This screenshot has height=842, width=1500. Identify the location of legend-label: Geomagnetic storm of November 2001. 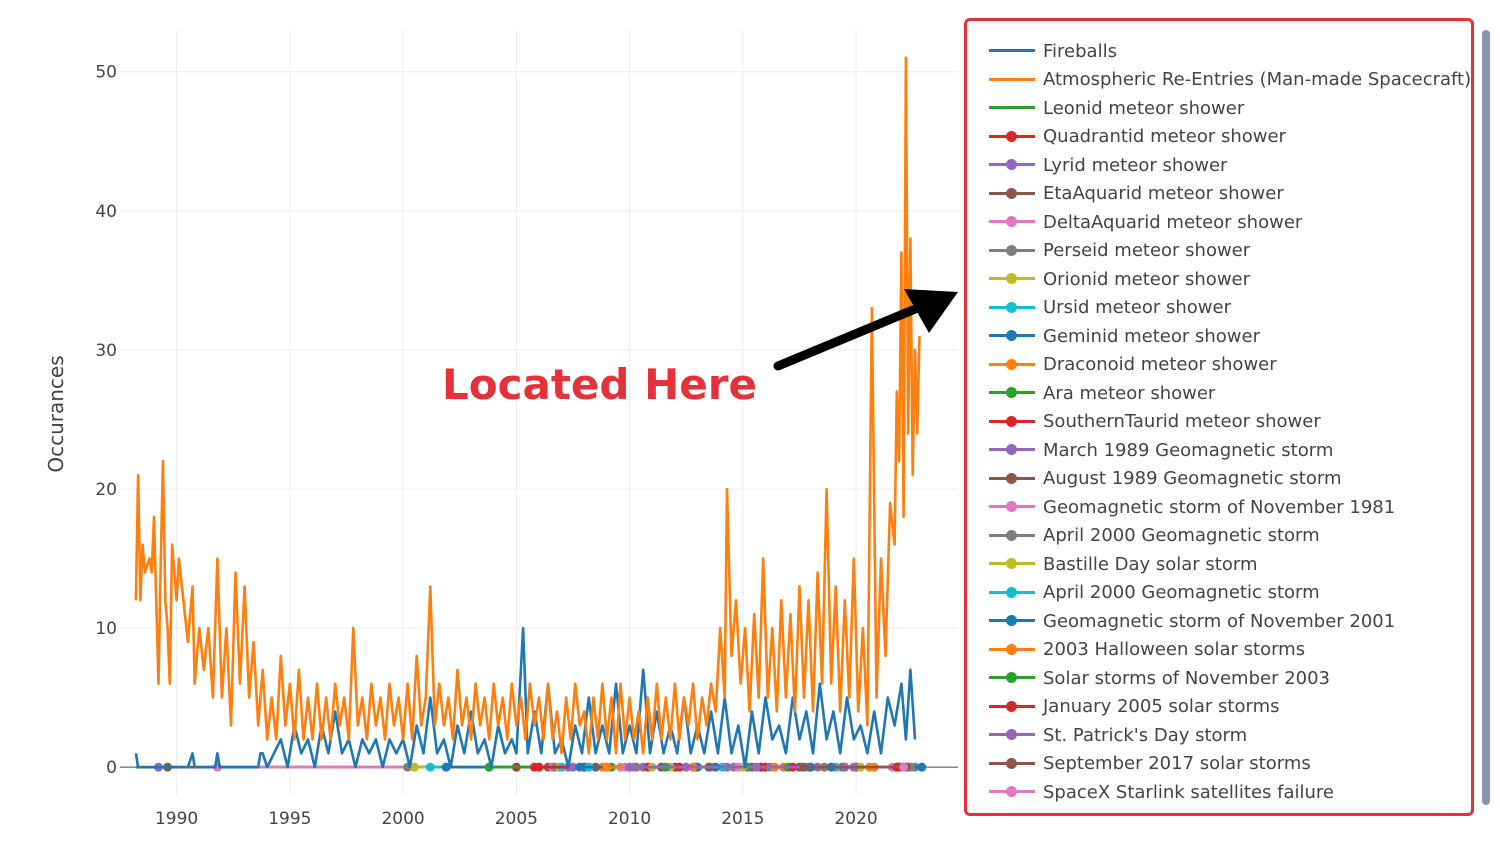
(1219, 621).